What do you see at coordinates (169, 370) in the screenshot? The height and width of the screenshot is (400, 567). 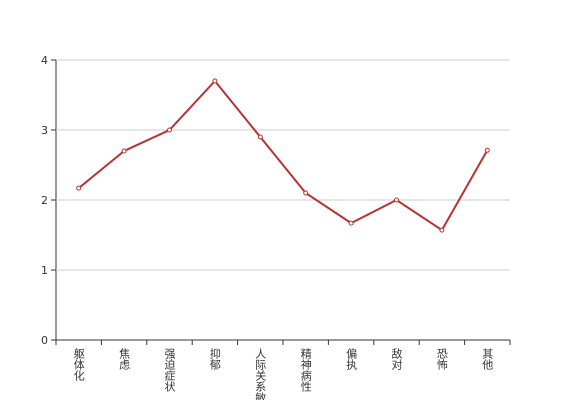 I see `x-tick-label: 强迫症状` at bounding box center [169, 370].